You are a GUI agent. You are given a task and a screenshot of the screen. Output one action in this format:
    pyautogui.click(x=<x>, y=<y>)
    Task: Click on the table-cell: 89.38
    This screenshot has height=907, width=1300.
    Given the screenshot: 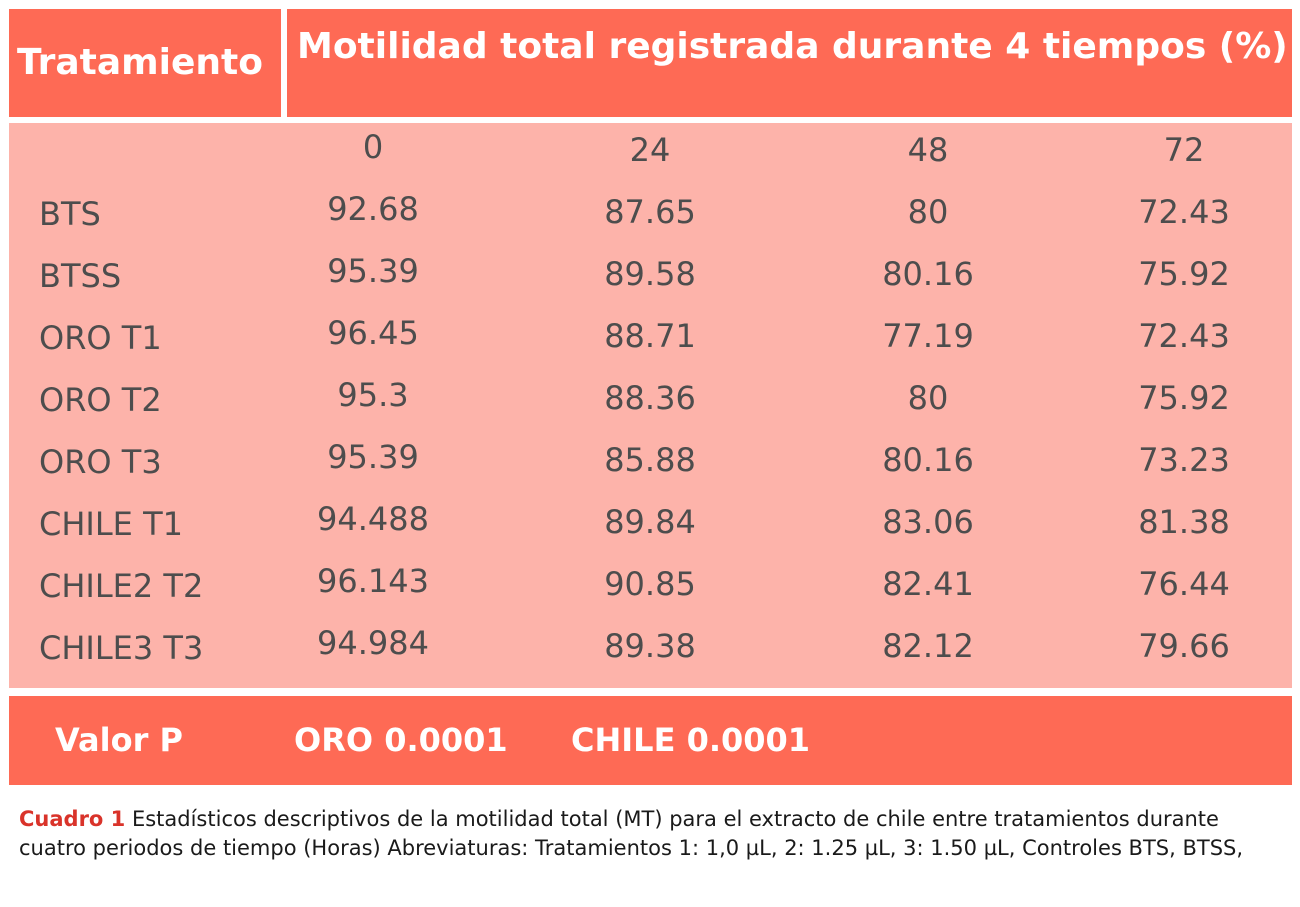 What is the action you would take?
    pyautogui.click(x=650, y=646)
    